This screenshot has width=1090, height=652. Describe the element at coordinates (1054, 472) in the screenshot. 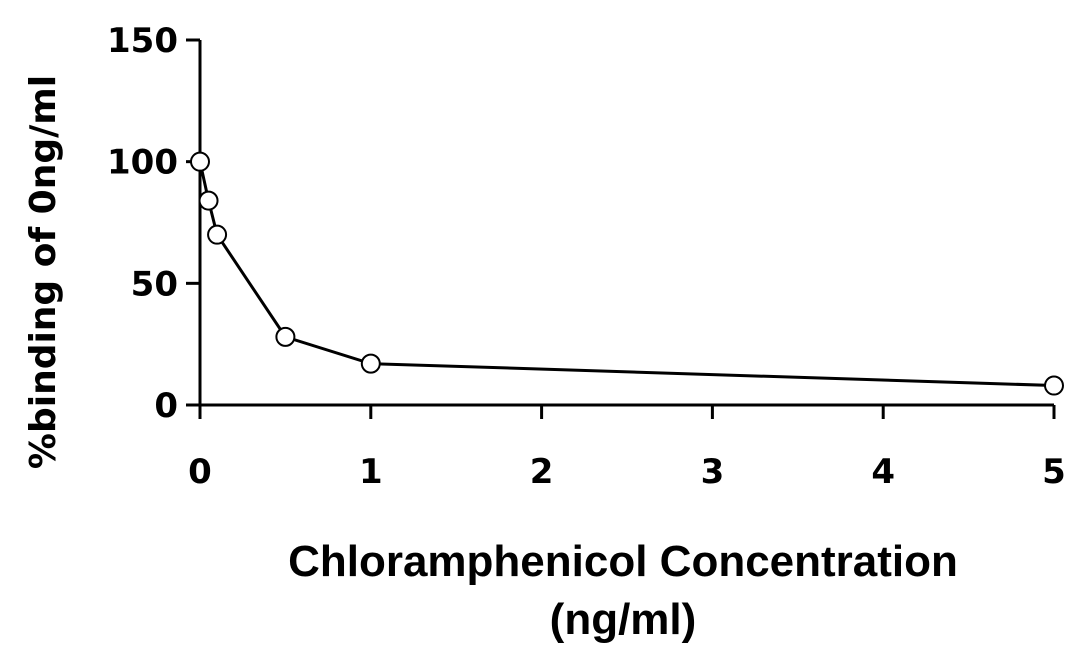

I see `x-tick-label: 5` at that location.